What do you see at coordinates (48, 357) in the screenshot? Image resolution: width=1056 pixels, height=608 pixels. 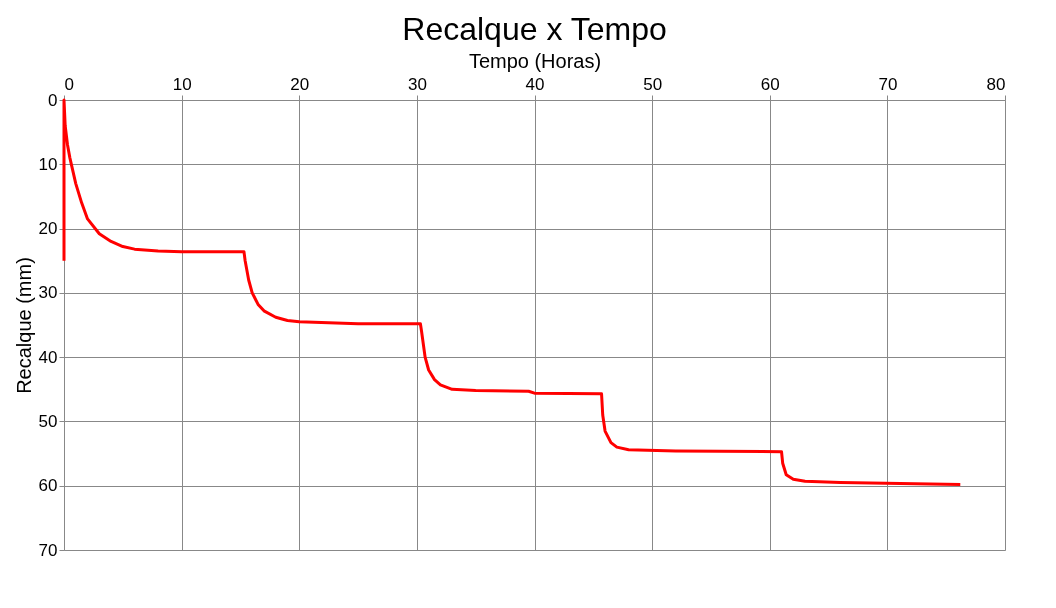 I see `y-tick-label: 40` at bounding box center [48, 357].